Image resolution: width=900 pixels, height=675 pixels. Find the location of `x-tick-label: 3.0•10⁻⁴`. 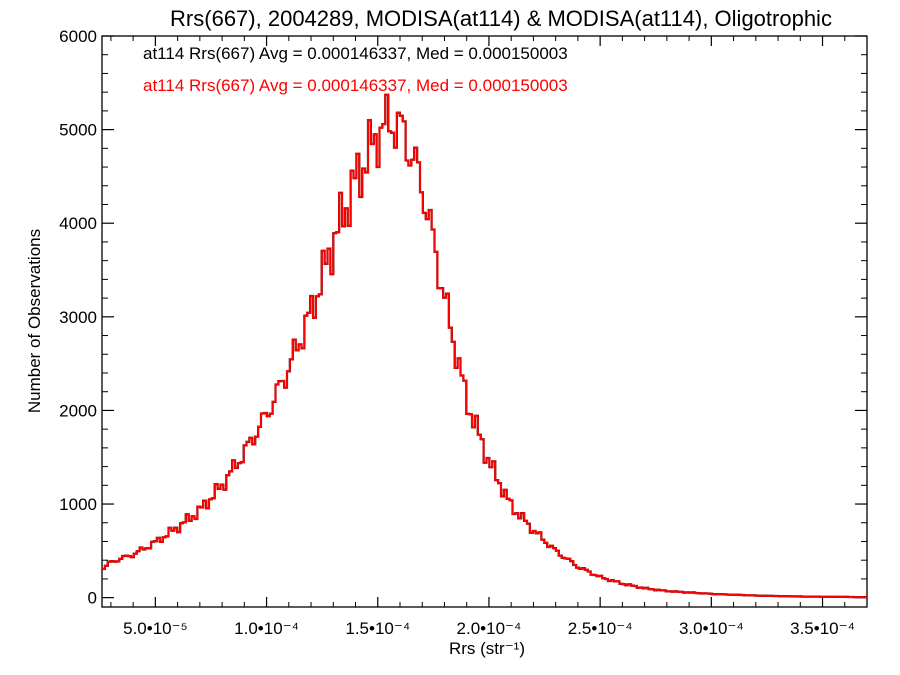

x-tick-label: 3.0•10⁻⁴ is located at coordinates (711, 628).